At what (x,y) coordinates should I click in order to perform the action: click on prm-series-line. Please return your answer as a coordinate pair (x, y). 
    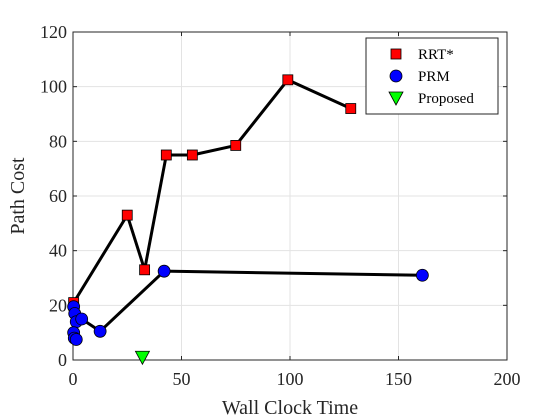
    Looking at the image, I should click on (247, 301).